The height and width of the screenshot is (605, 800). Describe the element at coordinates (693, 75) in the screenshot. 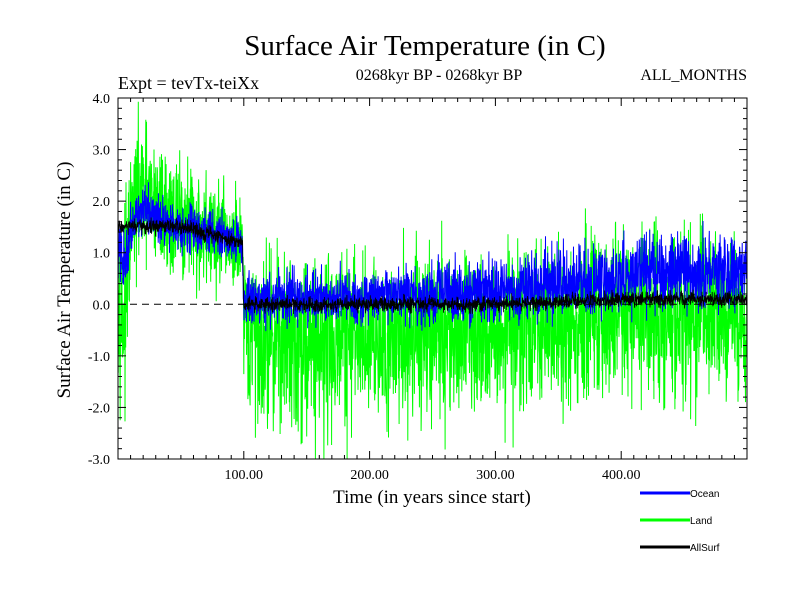

I see `subtitle-right: ALL_MONTHS` at that location.